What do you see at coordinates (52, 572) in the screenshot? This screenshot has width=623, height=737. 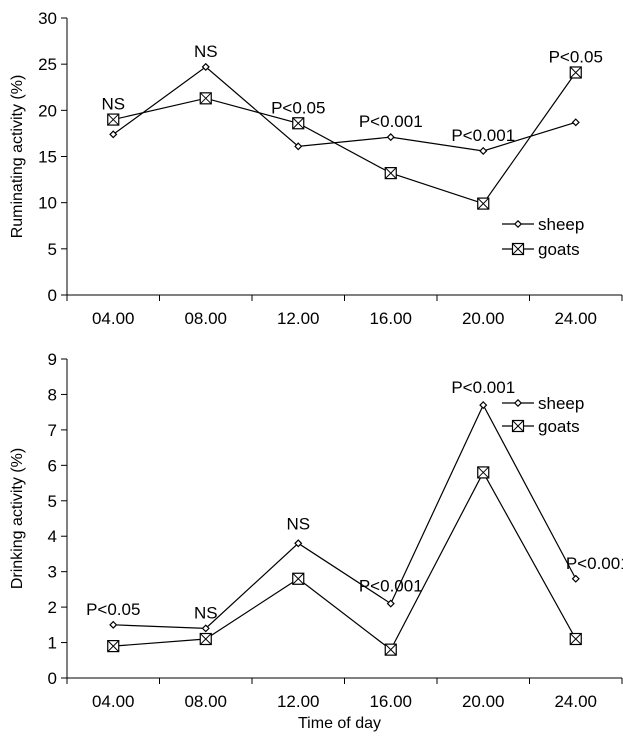 I see `y-tick-label: 3` at bounding box center [52, 572].